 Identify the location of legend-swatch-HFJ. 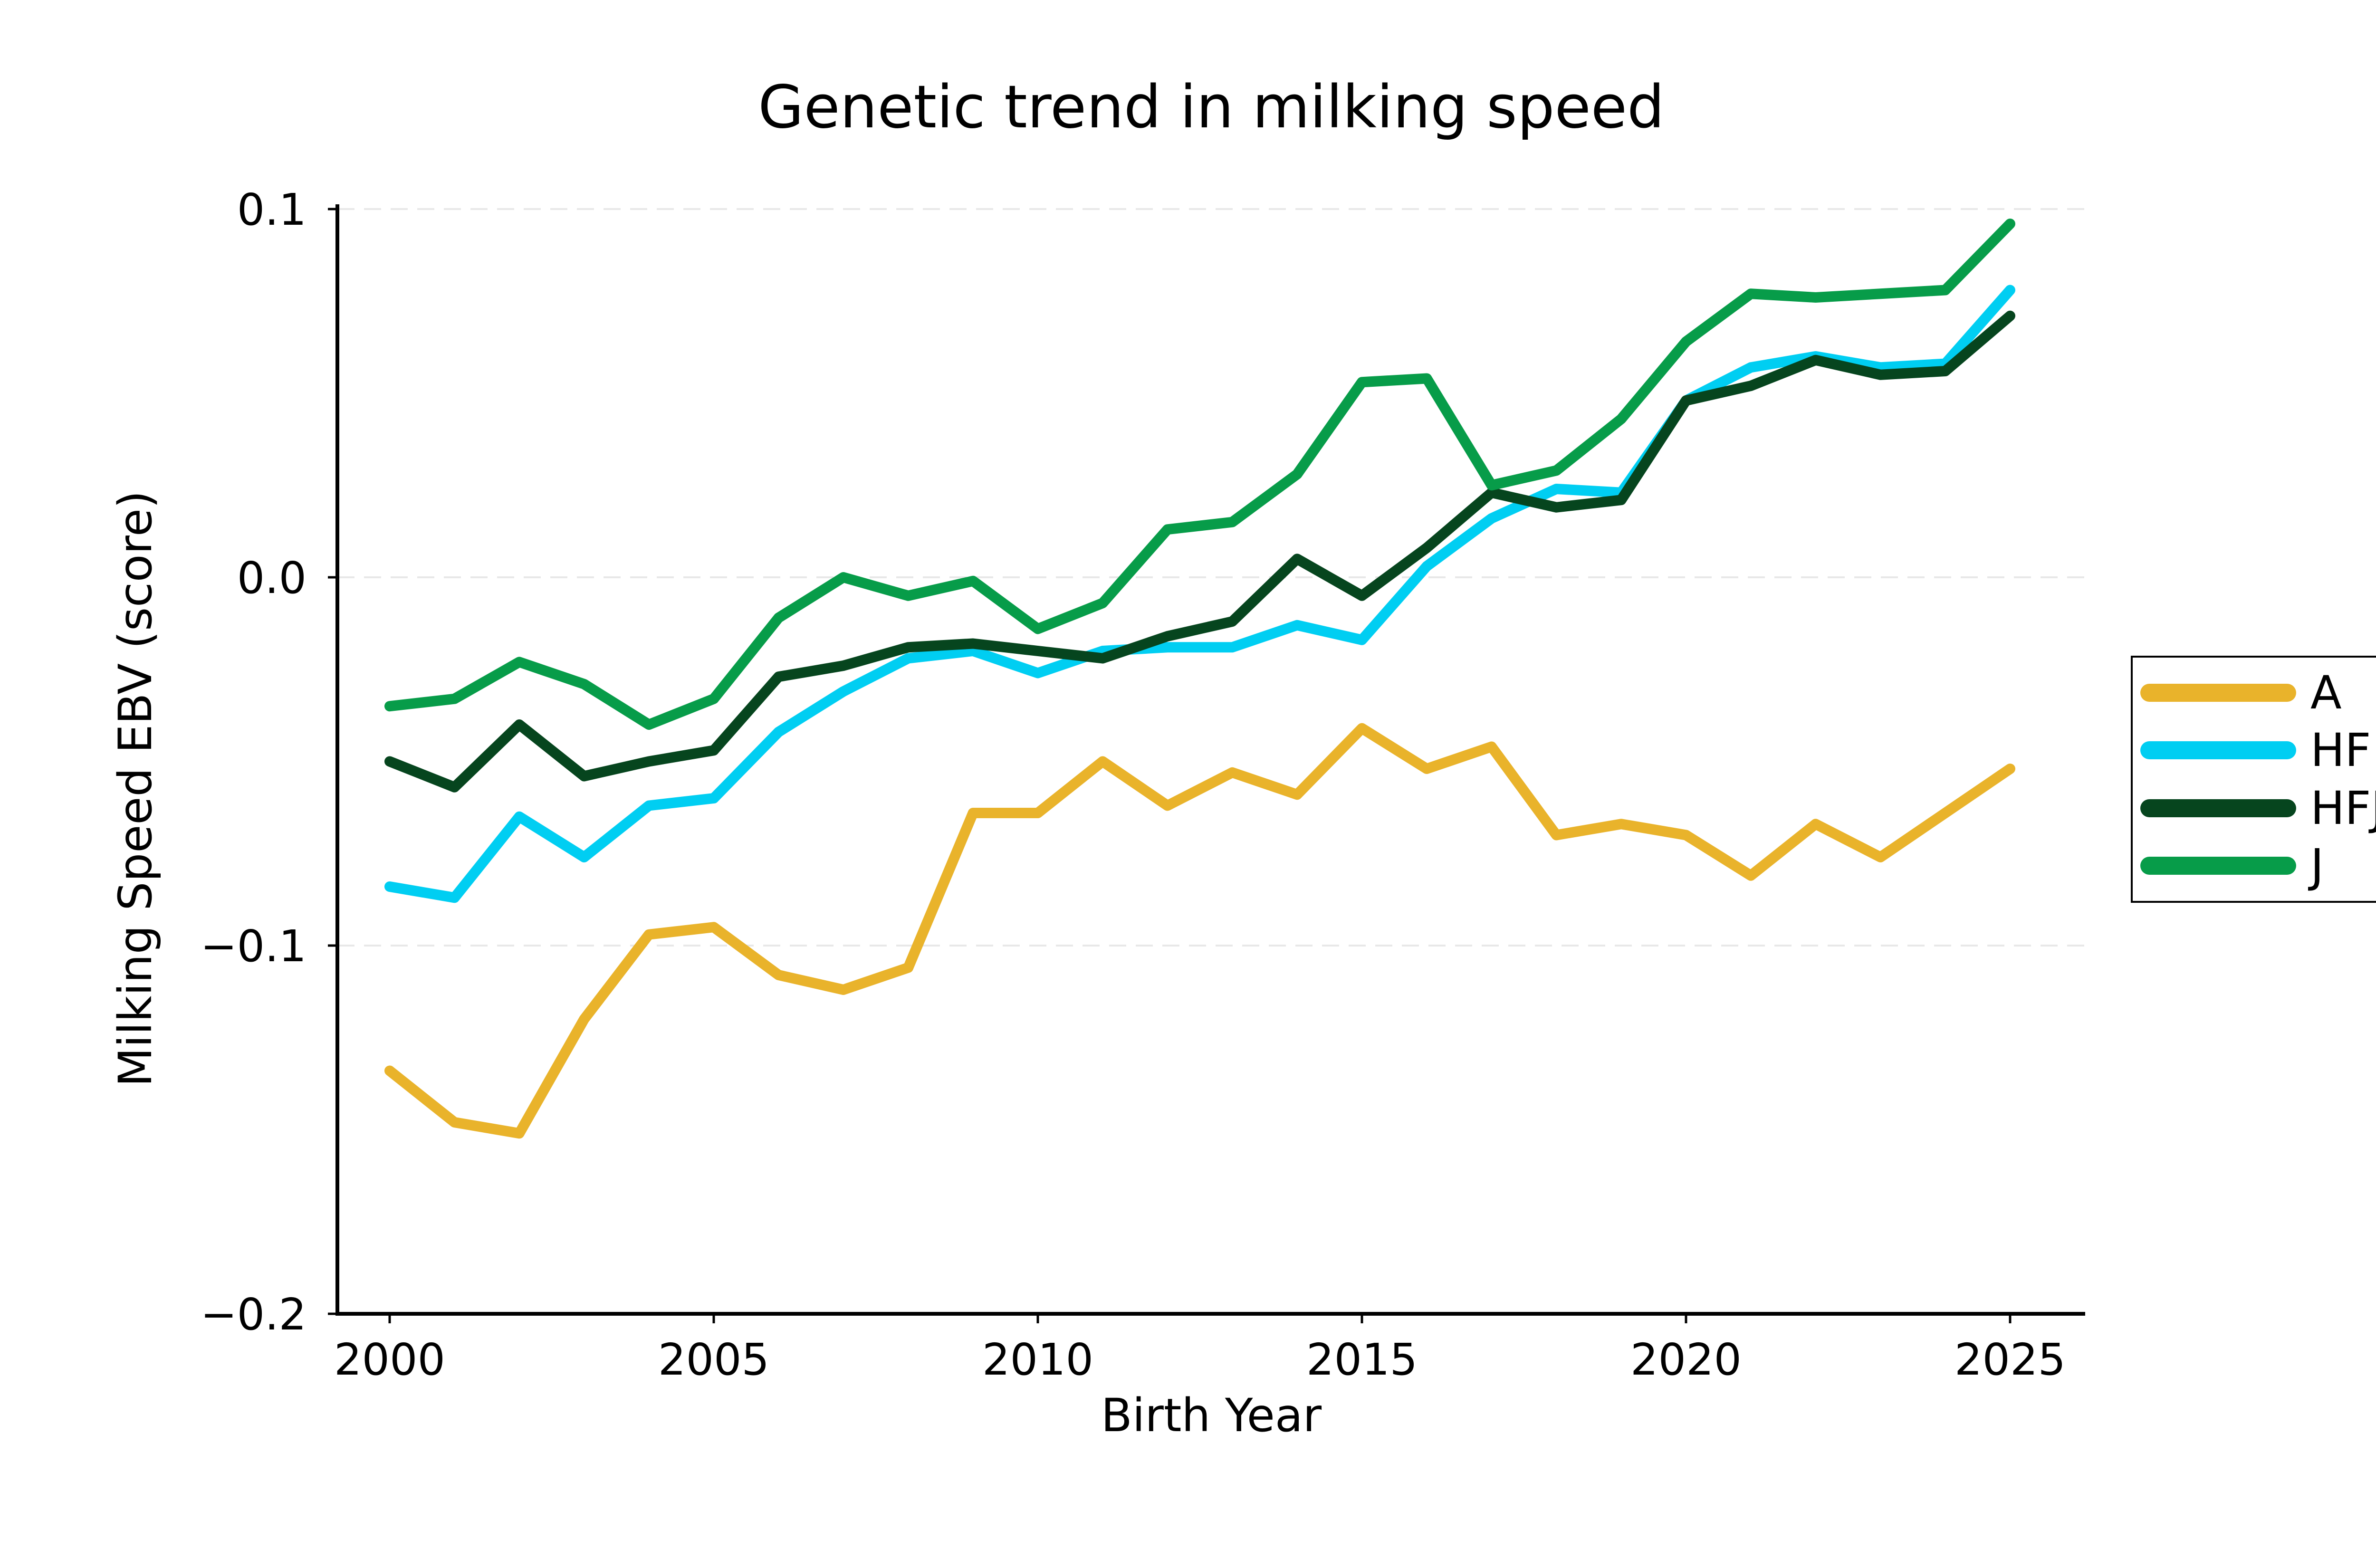
(2218, 808).